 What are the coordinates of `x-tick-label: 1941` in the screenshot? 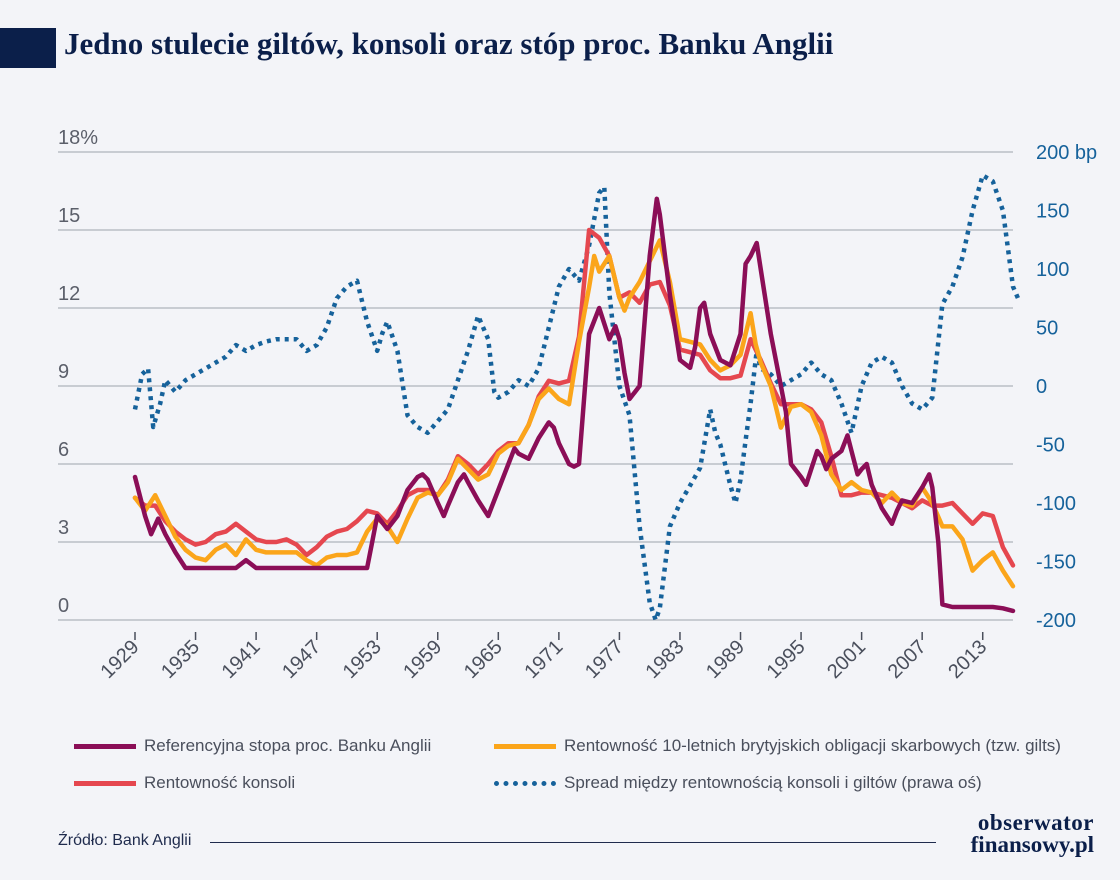 It's located at (241, 659).